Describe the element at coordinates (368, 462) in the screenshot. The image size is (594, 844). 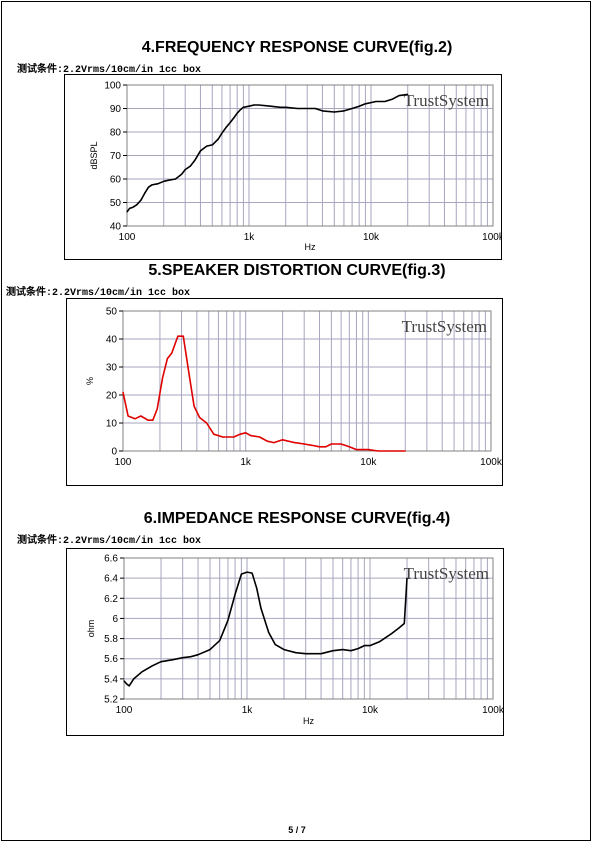
I see `x-tick-label: 10k` at that location.